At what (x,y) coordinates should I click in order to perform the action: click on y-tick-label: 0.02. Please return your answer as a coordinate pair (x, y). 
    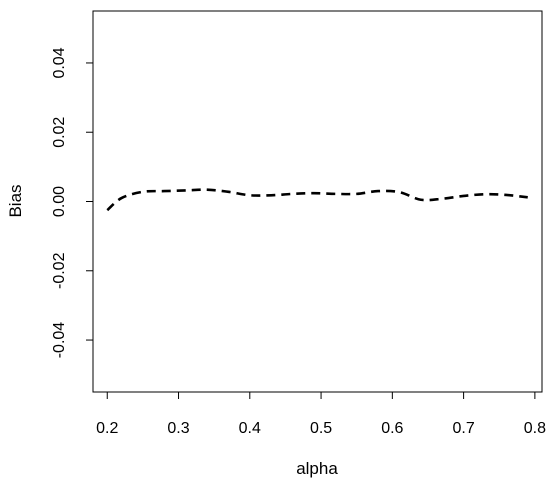
    Looking at the image, I should click on (59, 132).